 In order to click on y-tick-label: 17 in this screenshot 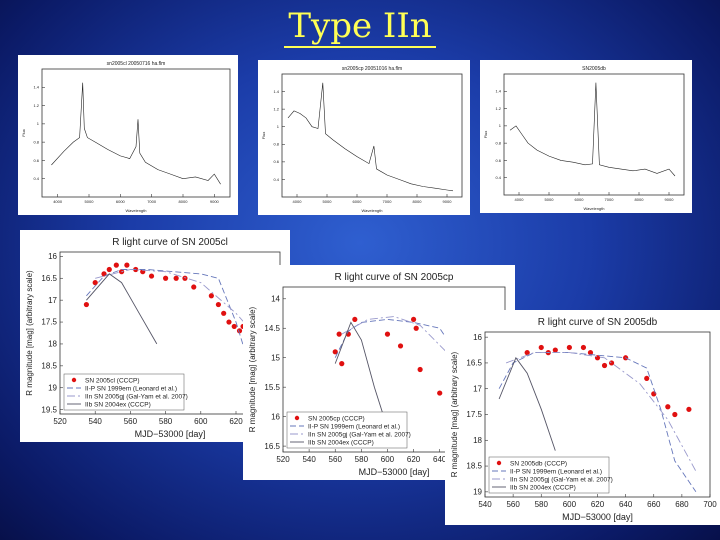, I will do `click(477, 388)`.